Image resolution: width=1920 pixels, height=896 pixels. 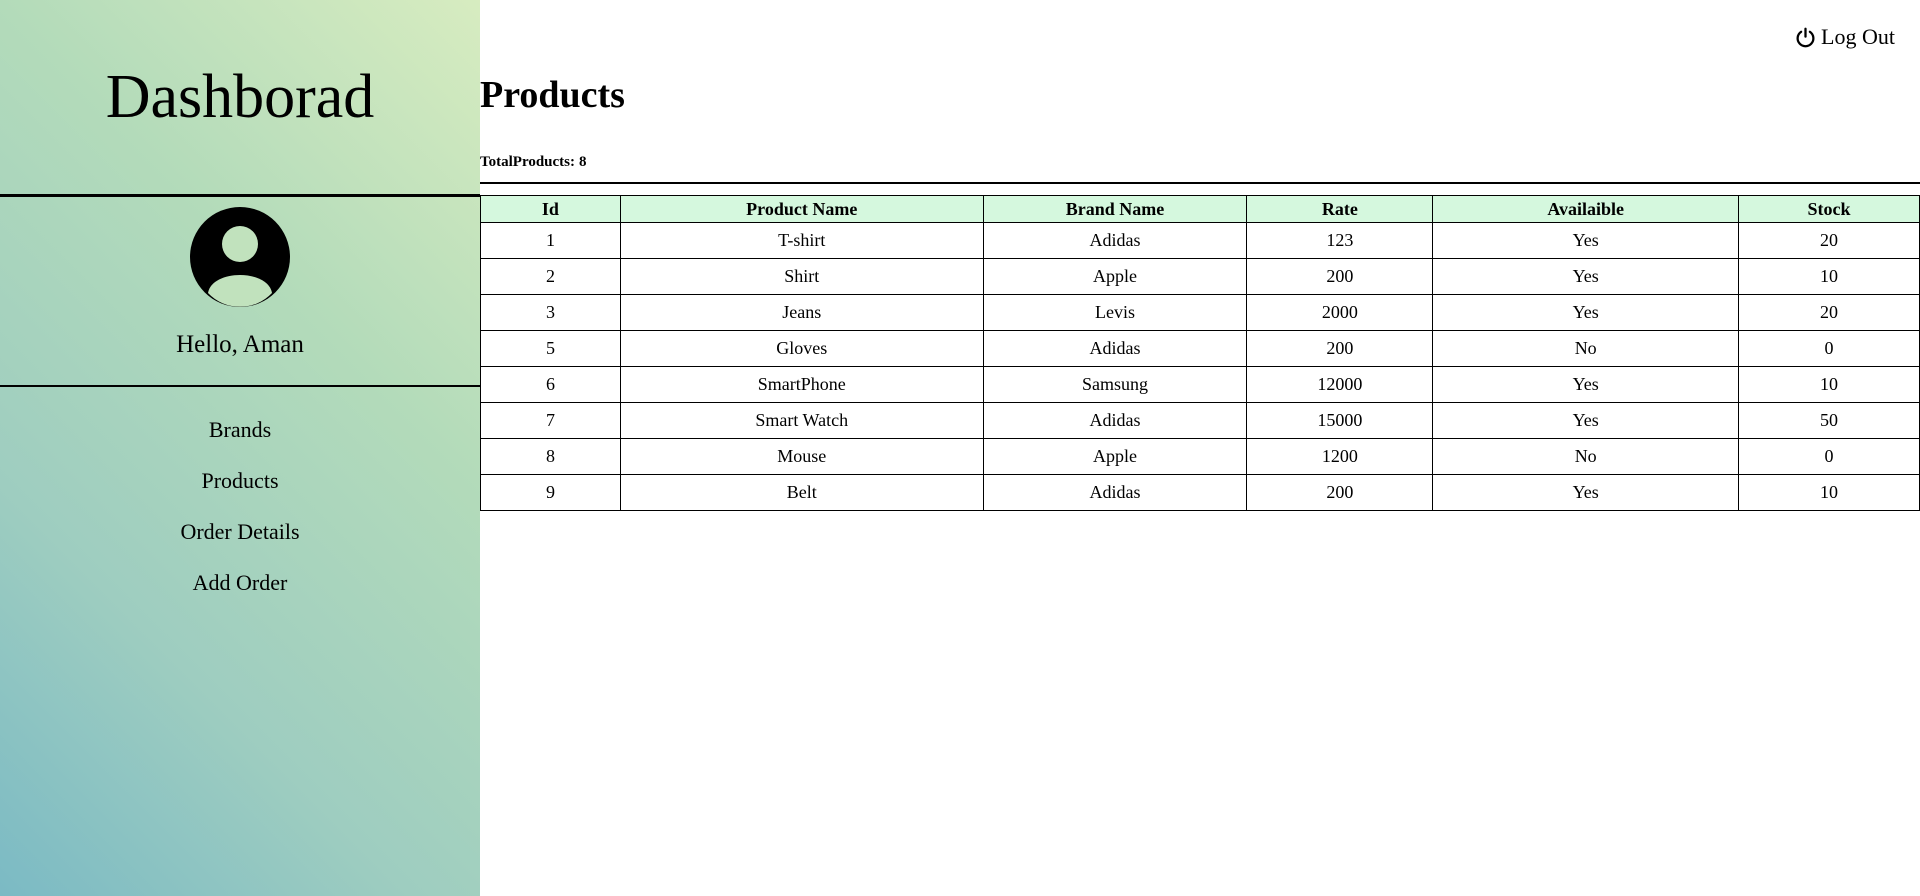 I want to click on logout-label: Log Out, so click(x=1858, y=36).